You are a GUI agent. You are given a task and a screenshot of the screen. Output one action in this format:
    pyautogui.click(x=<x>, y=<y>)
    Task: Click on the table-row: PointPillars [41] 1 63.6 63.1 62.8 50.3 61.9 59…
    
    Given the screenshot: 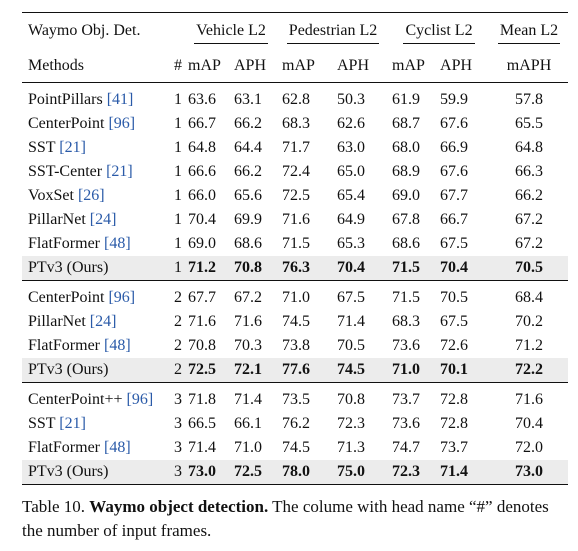 What is the action you would take?
    pyautogui.click(x=295, y=97)
    